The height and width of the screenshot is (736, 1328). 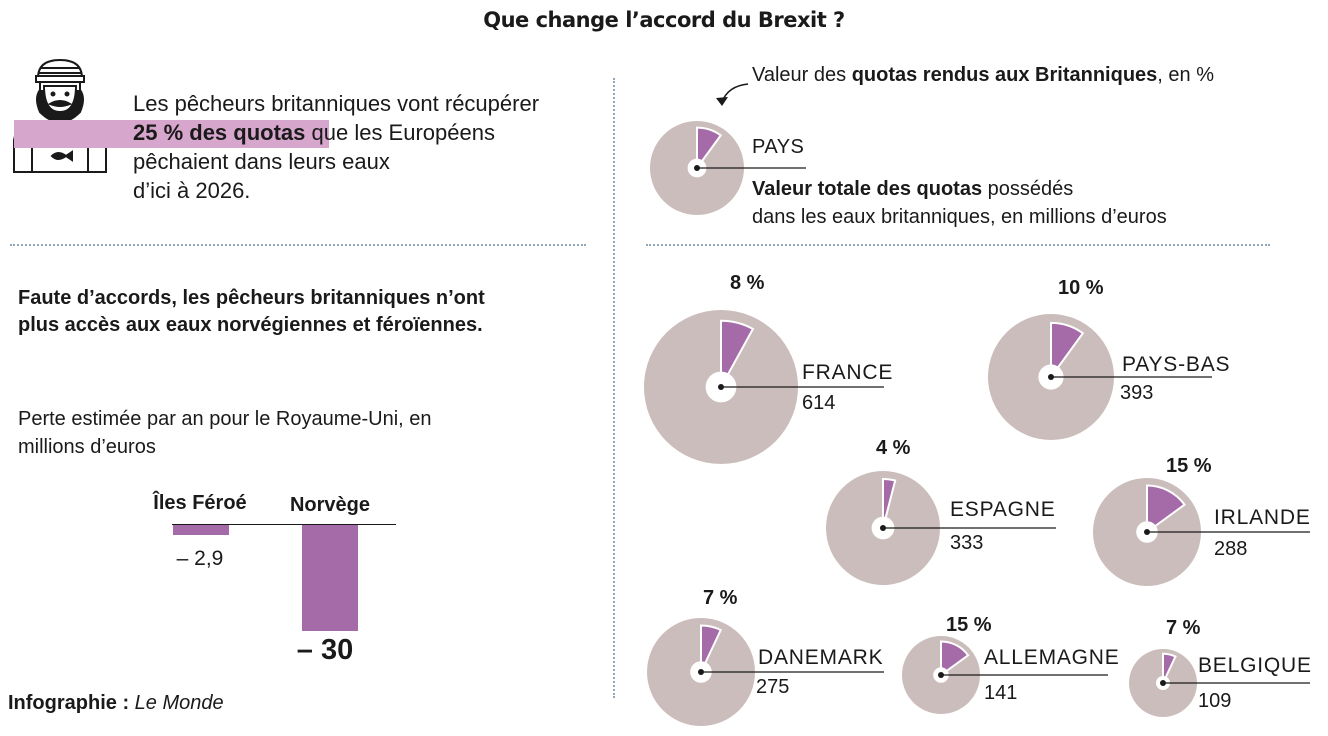 I want to click on credit: Infographie : Le Monde, so click(x=116, y=703).